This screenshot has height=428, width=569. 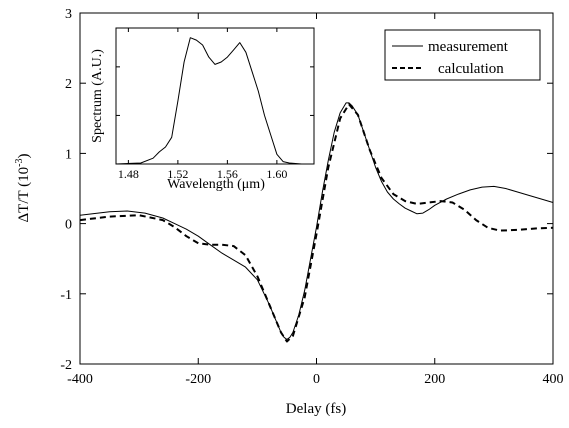 I want to click on inset-x-axis-label: Wavelength (μm), so click(x=216, y=184).